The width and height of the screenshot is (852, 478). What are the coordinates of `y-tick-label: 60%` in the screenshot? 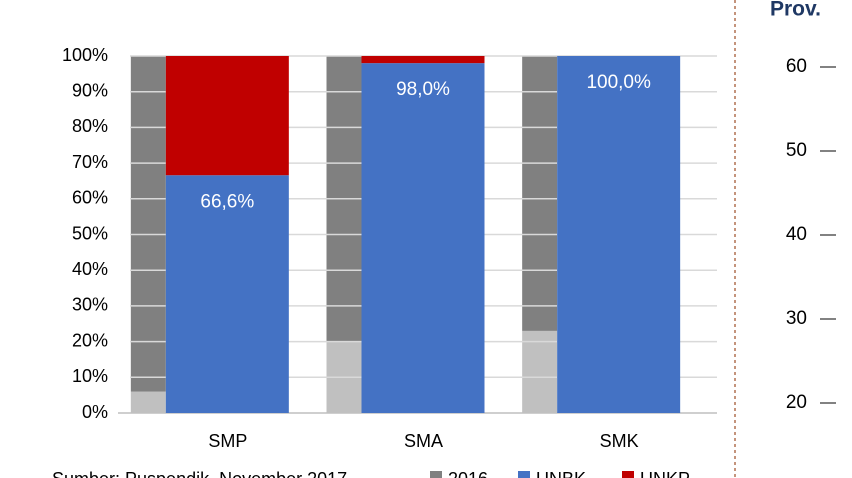 It's located at (90, 198).